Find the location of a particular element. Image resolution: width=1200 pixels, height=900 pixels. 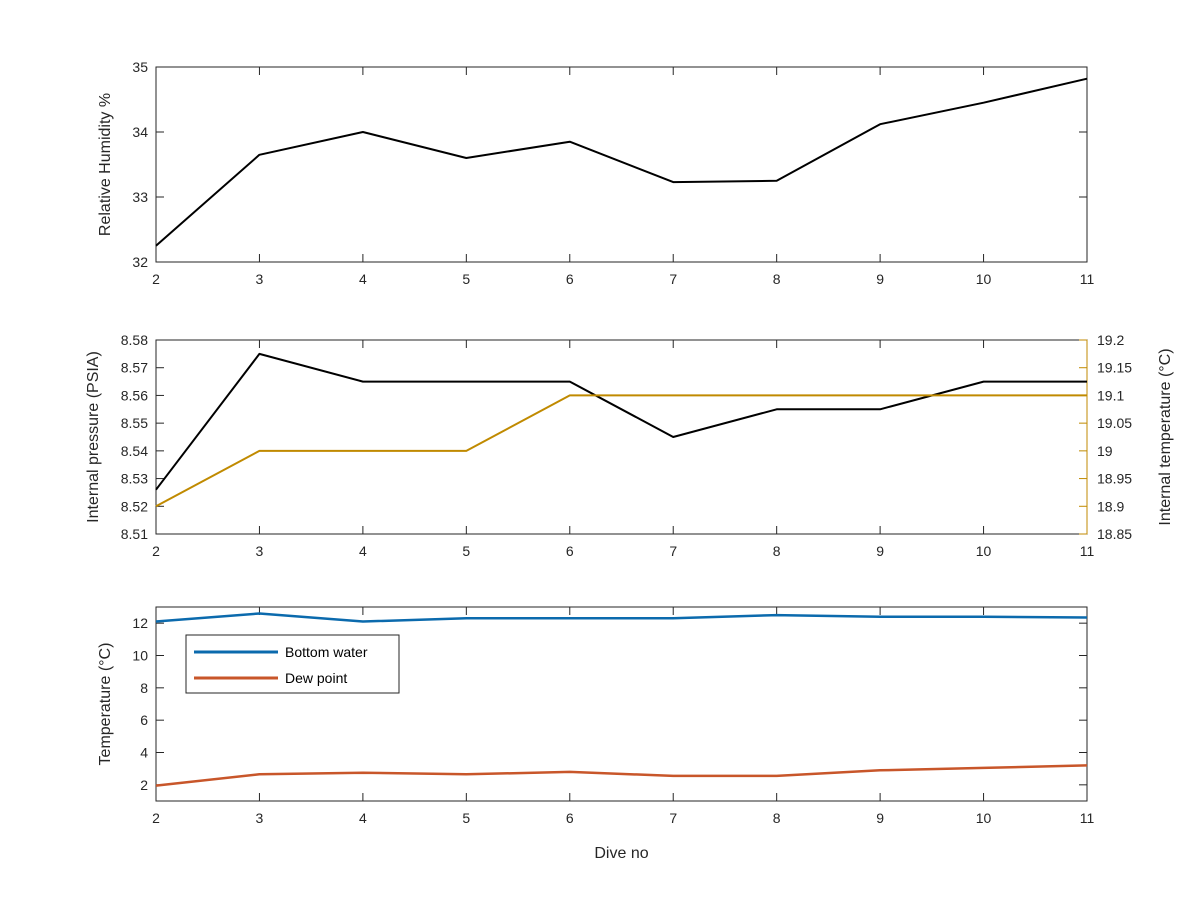

y-axis-label: Relative Humidity % is located at coordinates (105, 164).